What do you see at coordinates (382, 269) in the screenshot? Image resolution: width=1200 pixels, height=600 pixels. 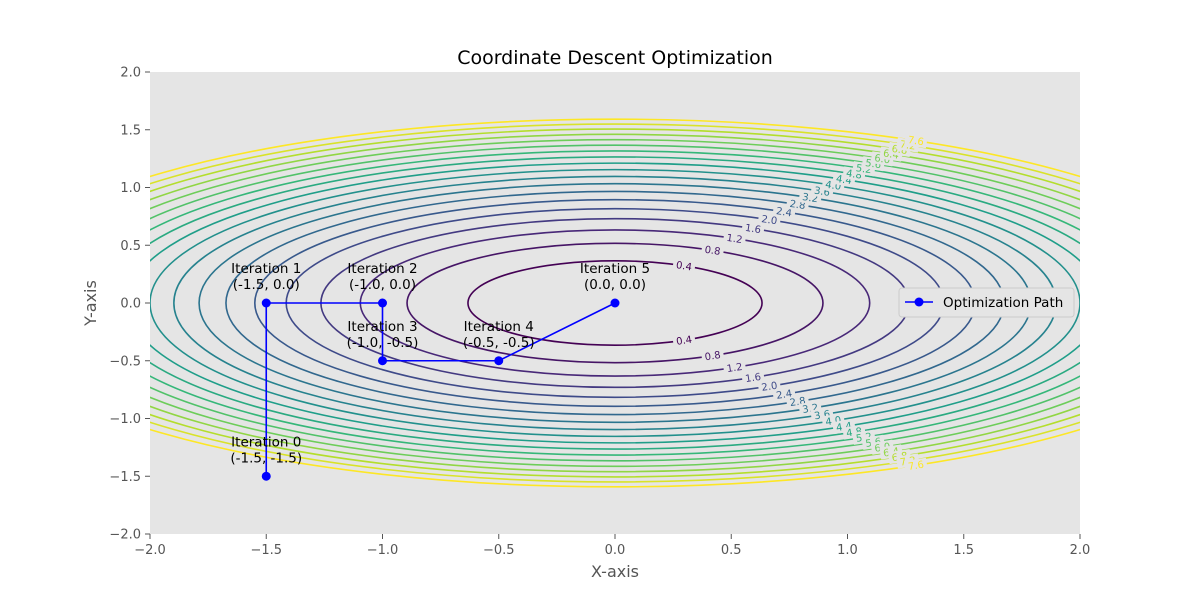 I see `annotation-title-2: Iteration 2` at bounding box center [382, 269].